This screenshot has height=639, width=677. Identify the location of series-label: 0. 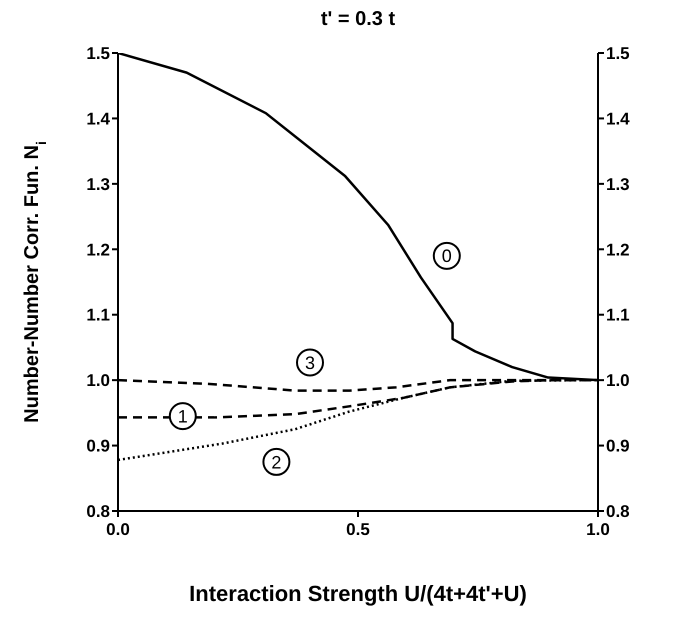
(447, 256).